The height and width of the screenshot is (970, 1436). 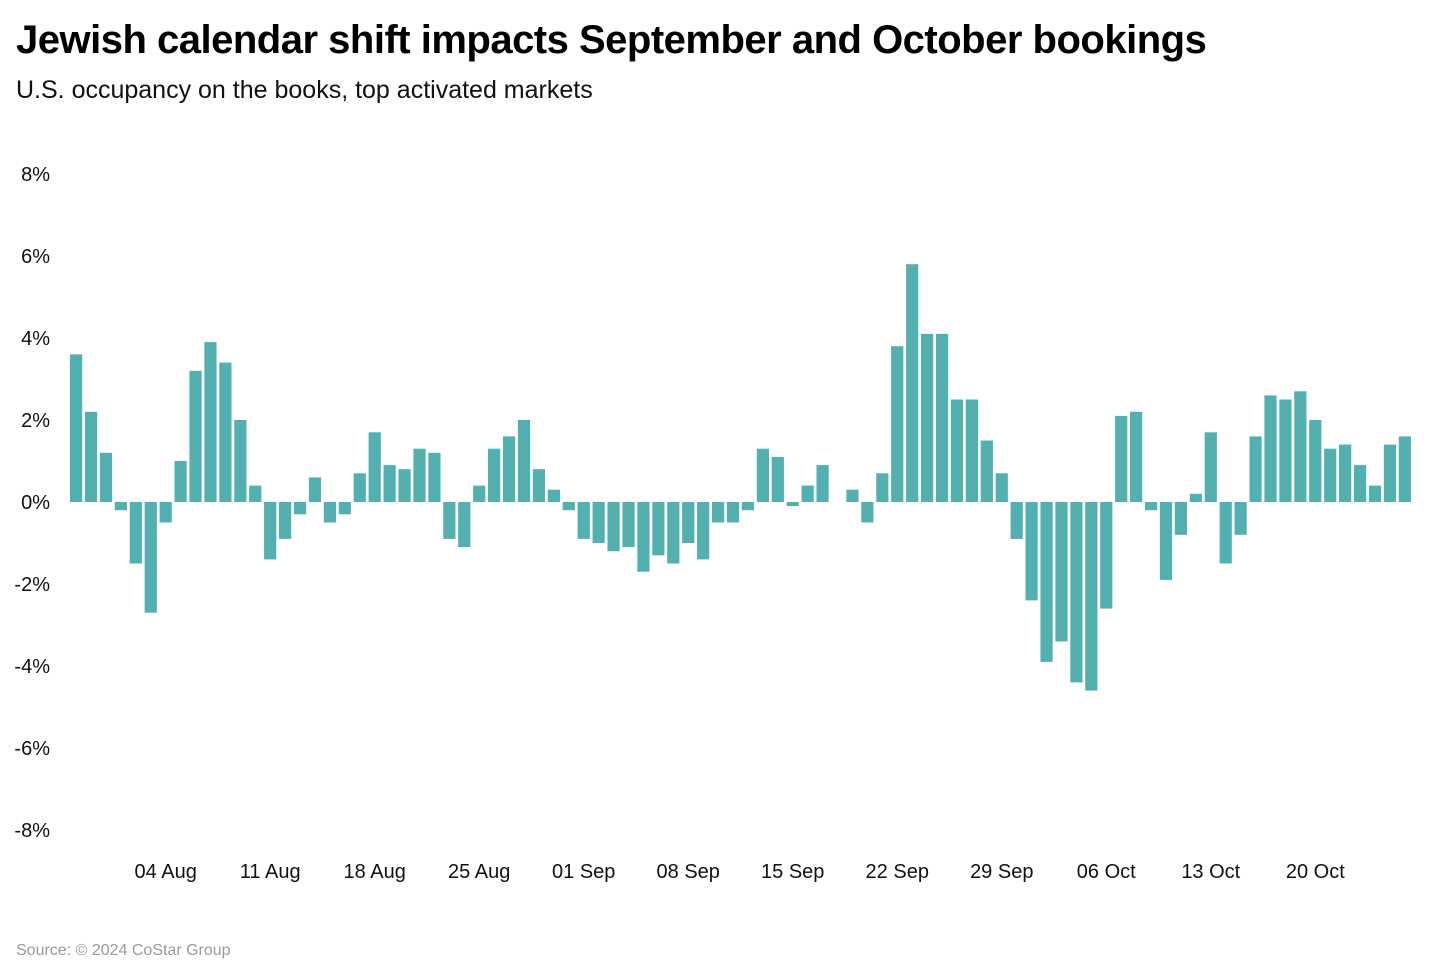 What do you see at coordinates (32, 749) in the screenshot?
I see `y-tick-label: -6%` at bounding box center [32, 749].